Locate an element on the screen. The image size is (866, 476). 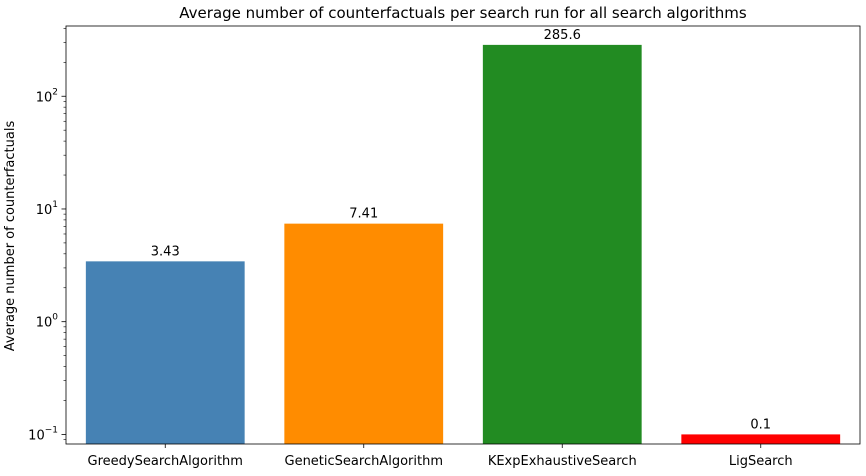
bar-geneticsearchalgorithm is located at coordinates (364, 333).